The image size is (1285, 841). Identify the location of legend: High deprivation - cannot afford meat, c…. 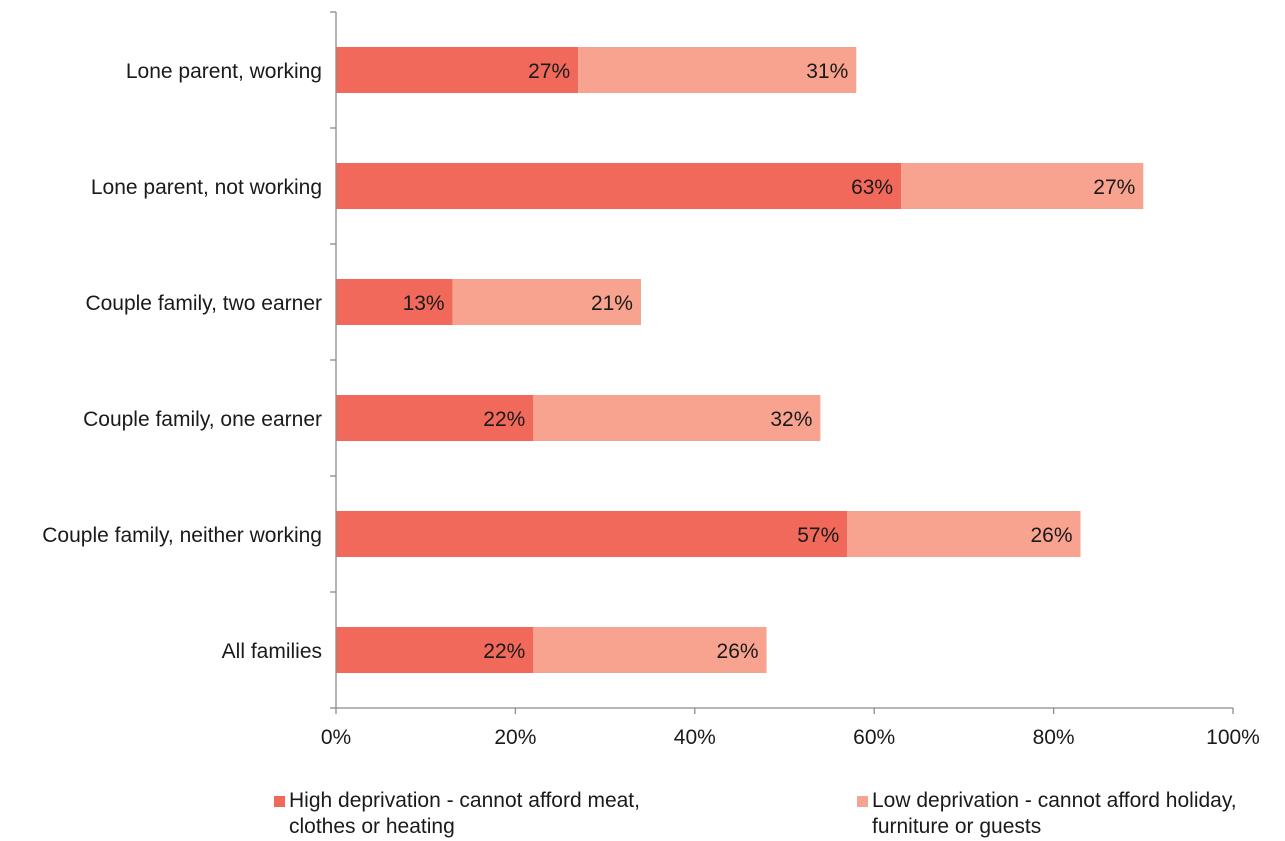
(642, 814).